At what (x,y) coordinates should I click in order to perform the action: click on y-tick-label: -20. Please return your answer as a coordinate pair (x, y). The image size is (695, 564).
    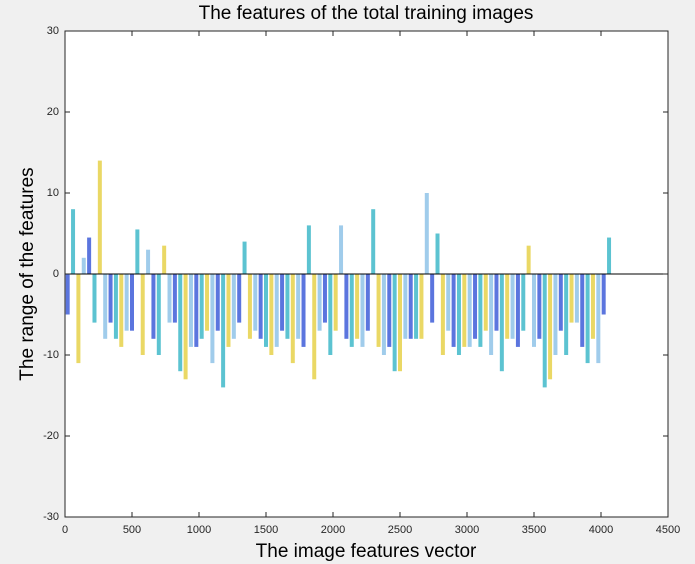
    Looking at the image, I should click on (51, 436).